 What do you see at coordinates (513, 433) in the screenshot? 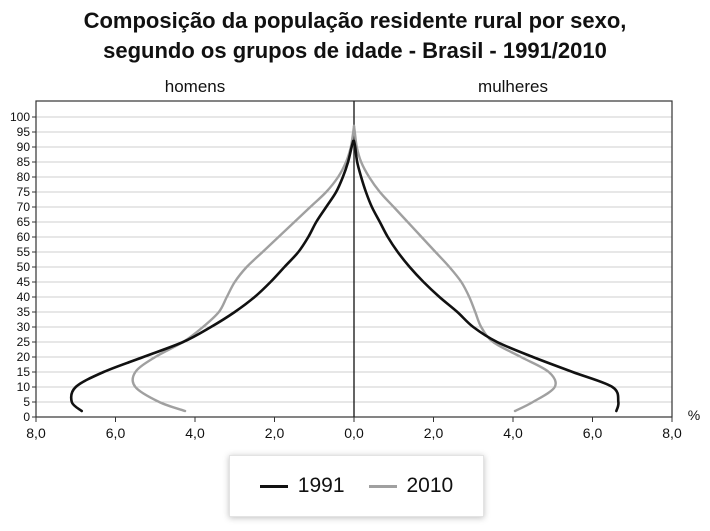
I see `x-tick-label-6: 4,0` at bounding box center [513, 433].